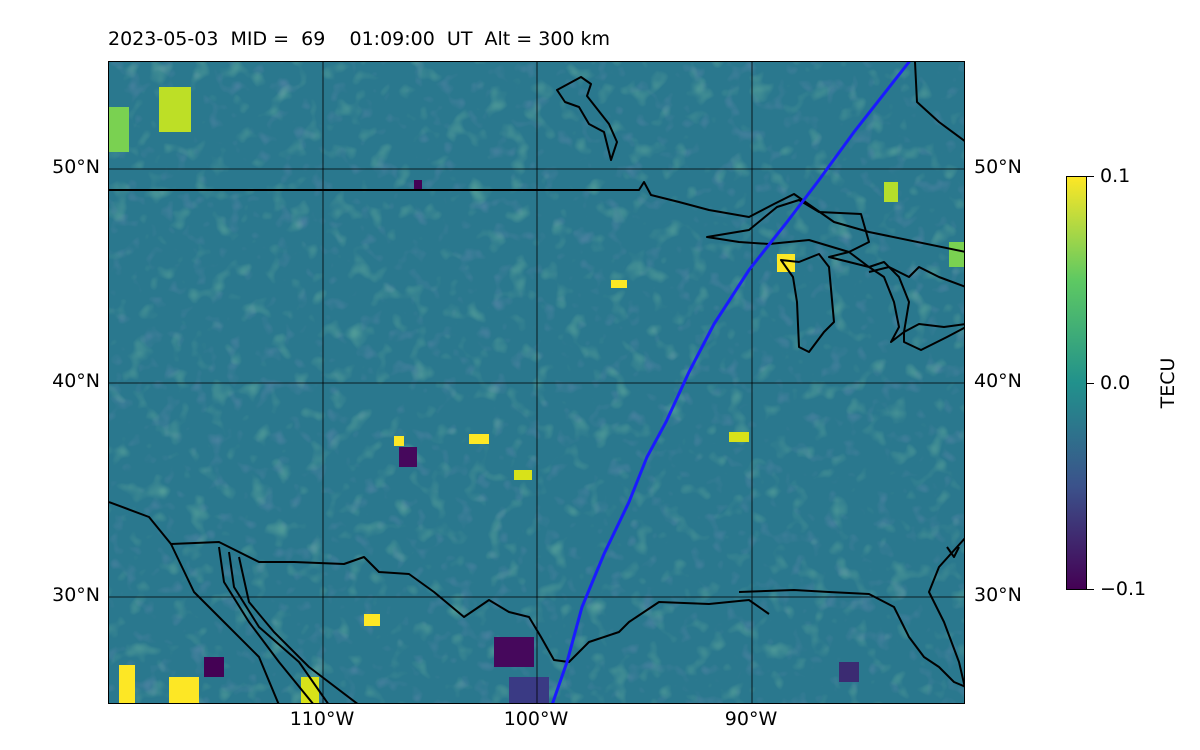 The image size is (1200, 750). Describe the element at coordinates (998, 381) in the screenshot. I see `lat-label-right-40: 40°N` at that location.